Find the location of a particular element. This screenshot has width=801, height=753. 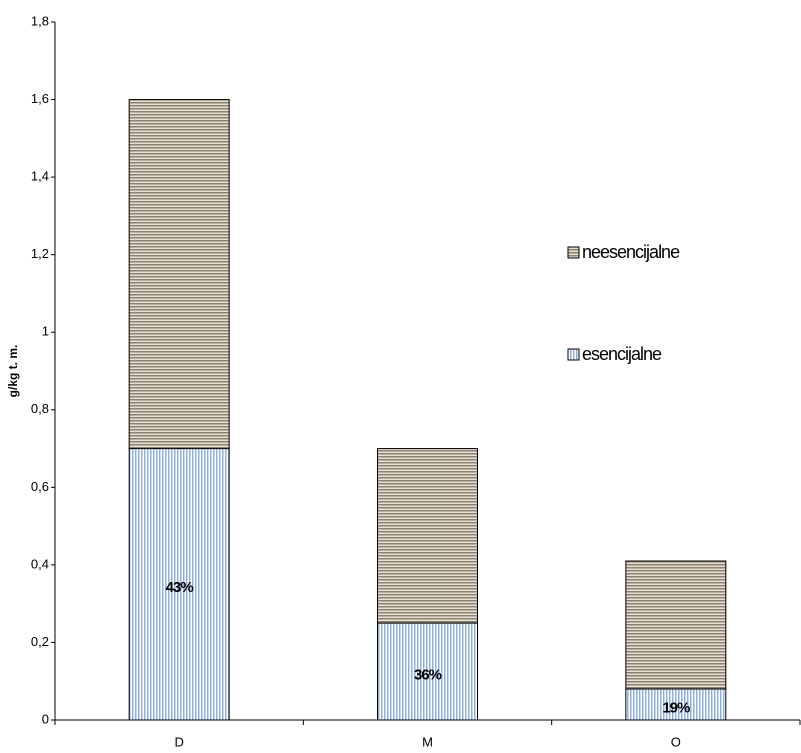

y-tick-label: 0 is located at coordinates (45, 718).